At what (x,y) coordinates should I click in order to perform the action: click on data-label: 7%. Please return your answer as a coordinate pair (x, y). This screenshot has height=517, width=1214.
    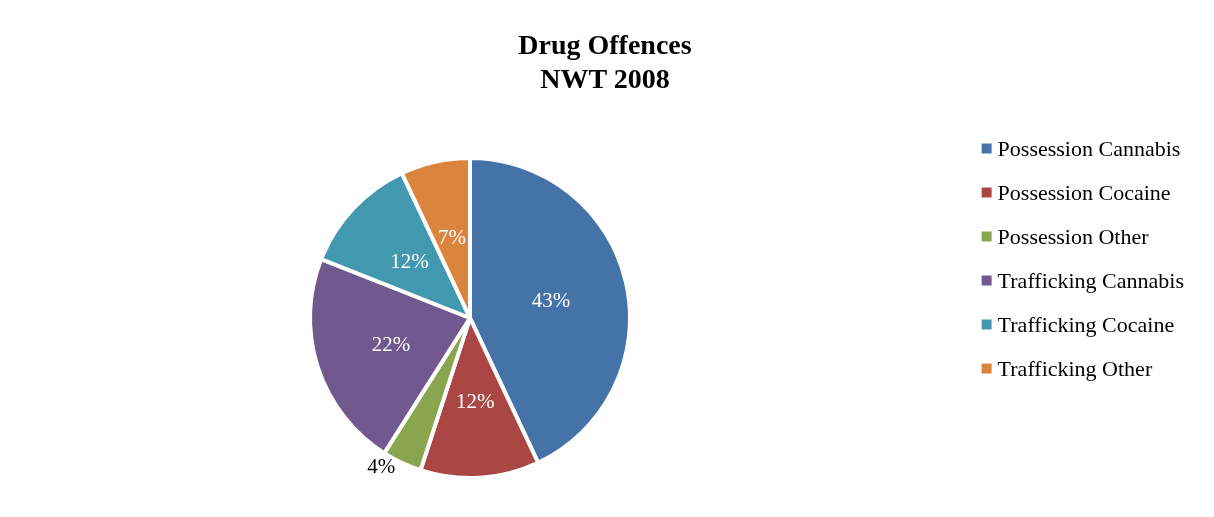
    Looking at the image, I should click on (451, 237).